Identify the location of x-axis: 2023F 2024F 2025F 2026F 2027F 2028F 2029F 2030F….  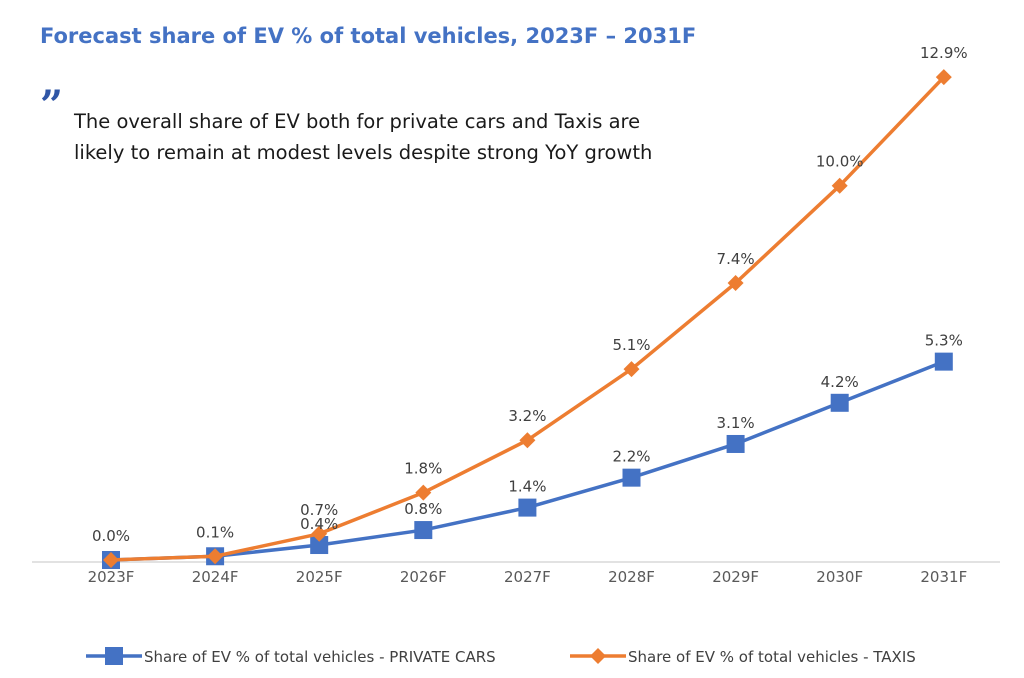
(516, 573).